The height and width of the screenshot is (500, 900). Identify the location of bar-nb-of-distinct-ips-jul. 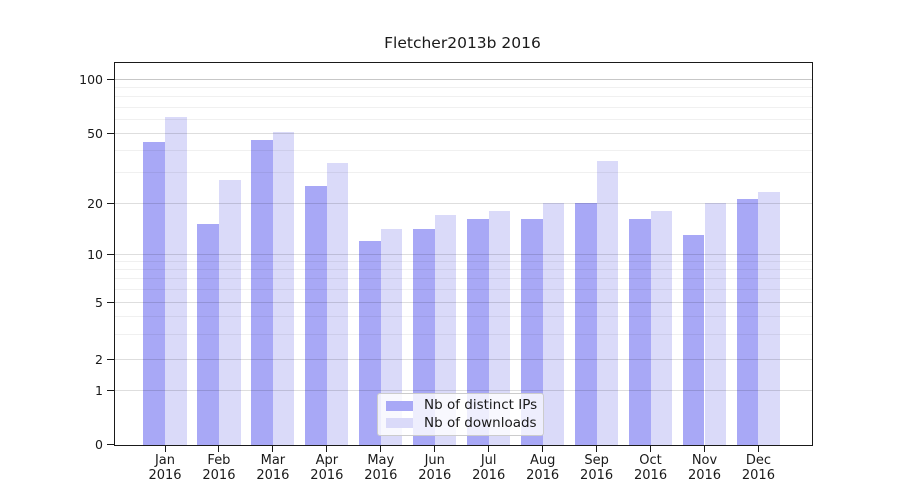
(478, 332).